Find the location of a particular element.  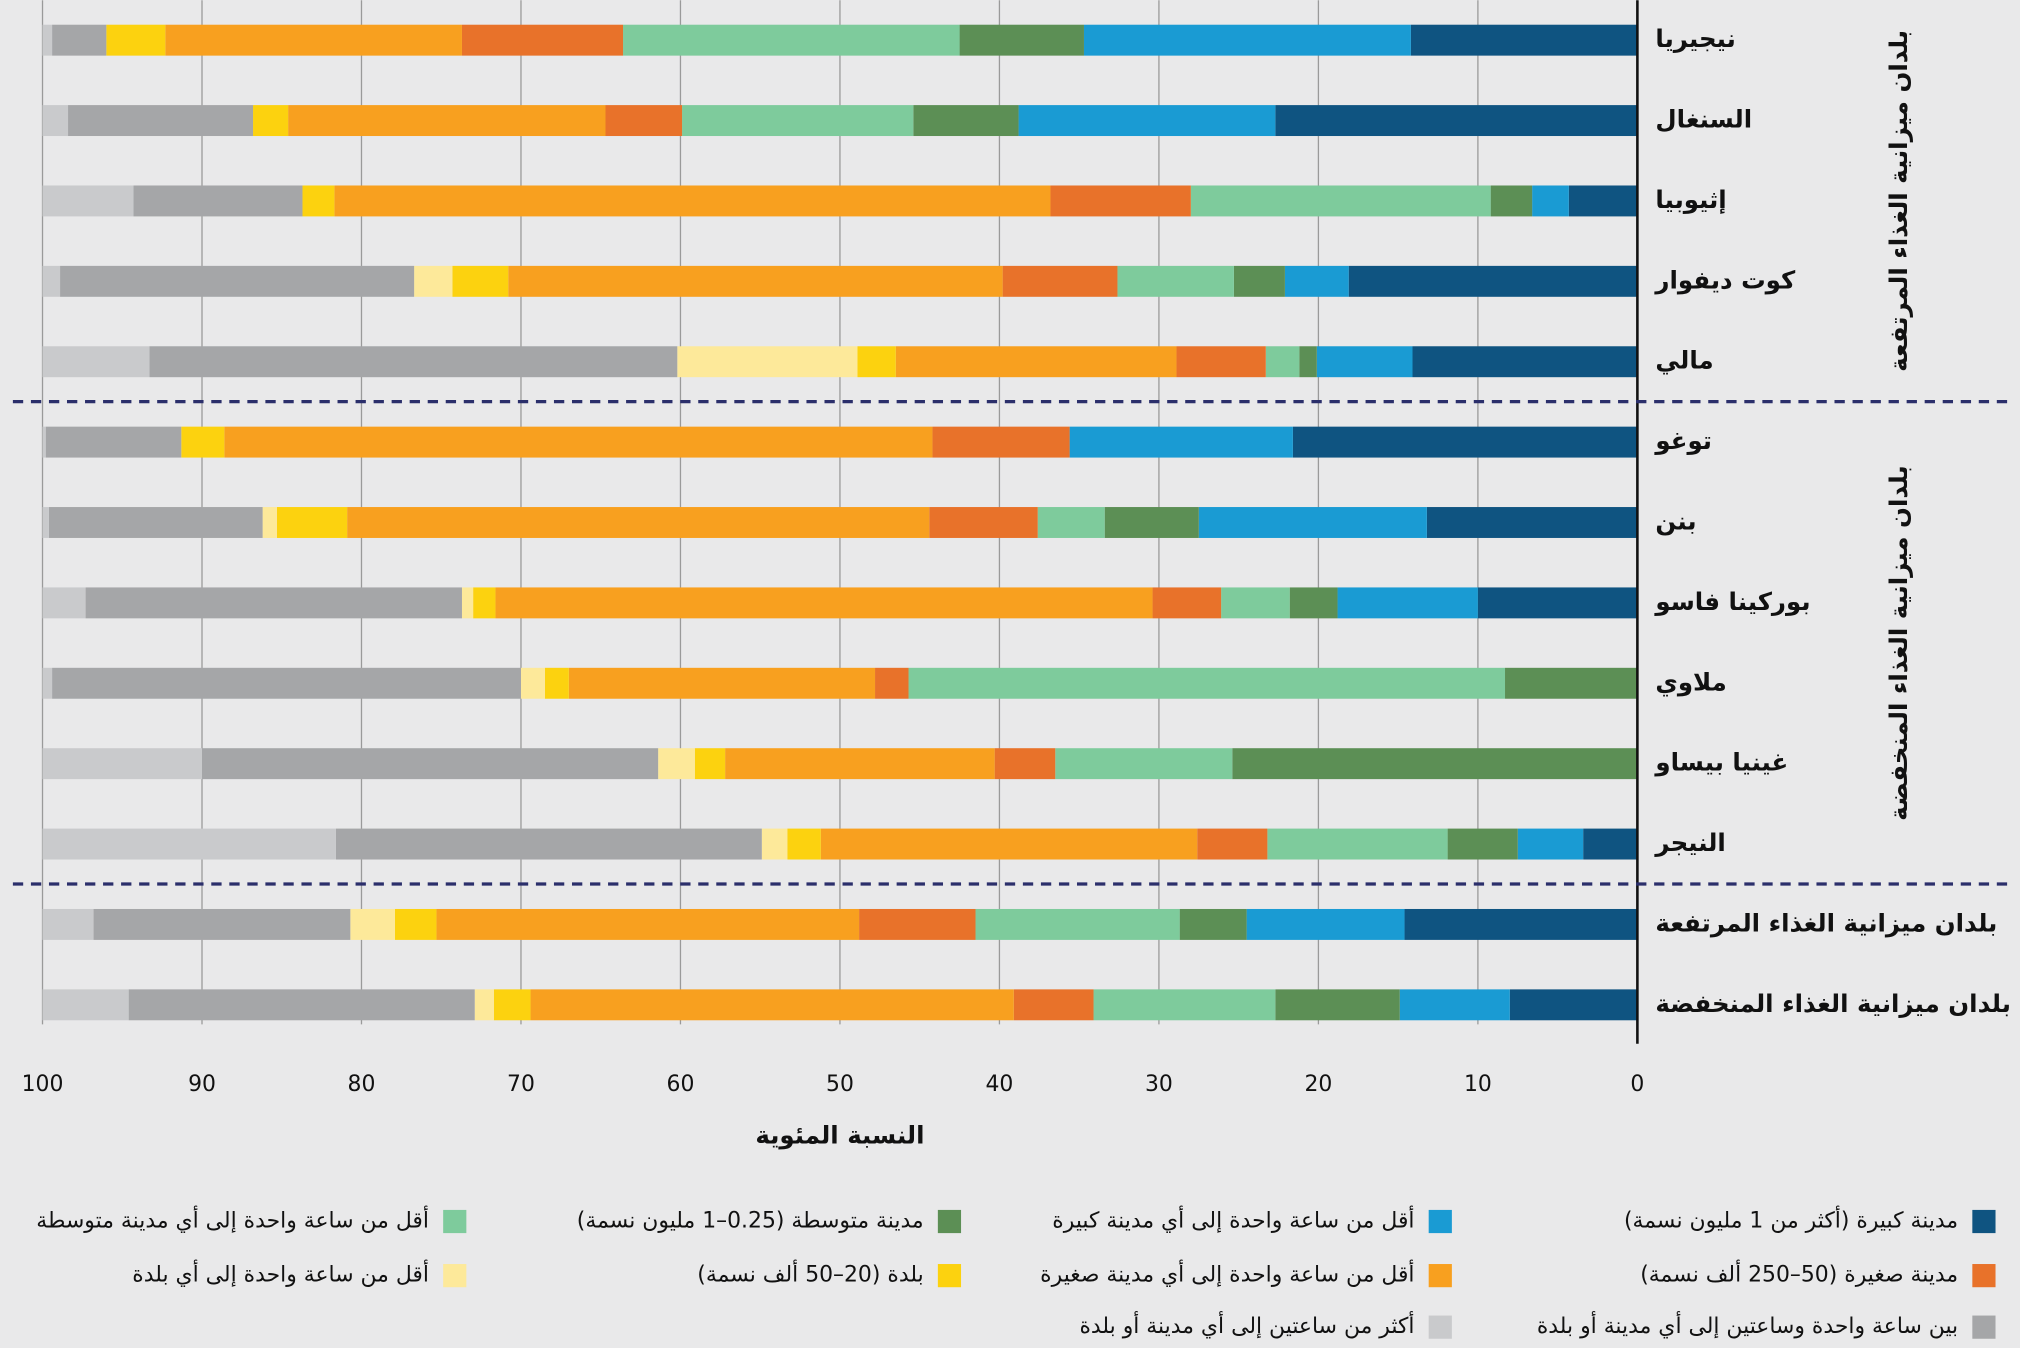

legend-label: أكثر من ساعتين إلى أي مدينة أو بلدة is located at coordinates (1246, 1325).